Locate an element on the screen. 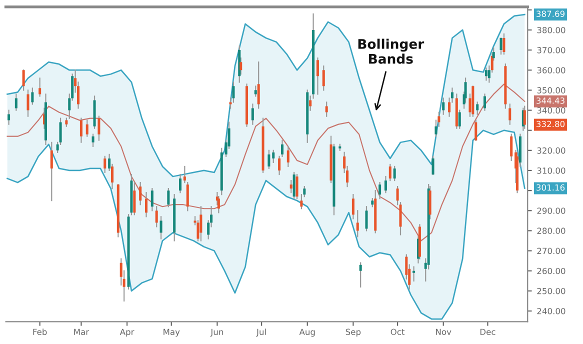 Image resolution: width=583 pixels, height=344 pixels. y-tick-label: 340.00 is located at coordinates (551, 110).